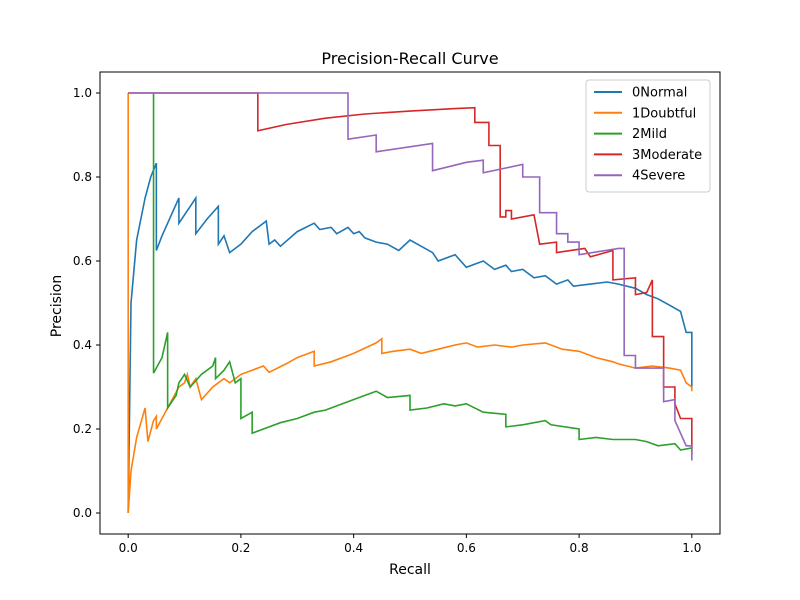  I want to click on x-axis-label: Recall, so click(410, 570).